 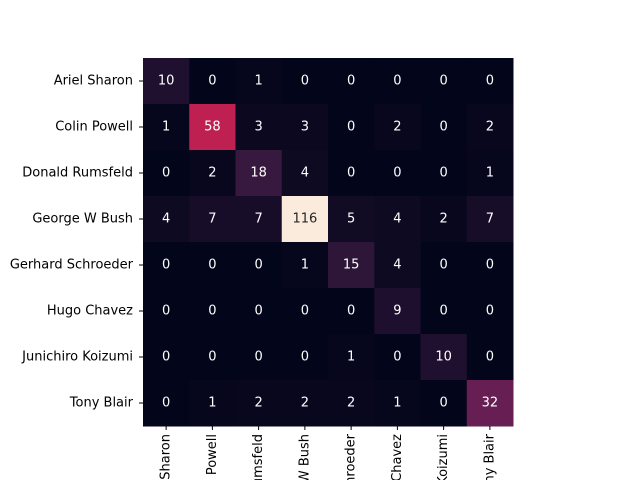 What do you see at coordinates (351, 219) in the screenshot?
I see `cell-label: 5` at bounding box center [351, 219].